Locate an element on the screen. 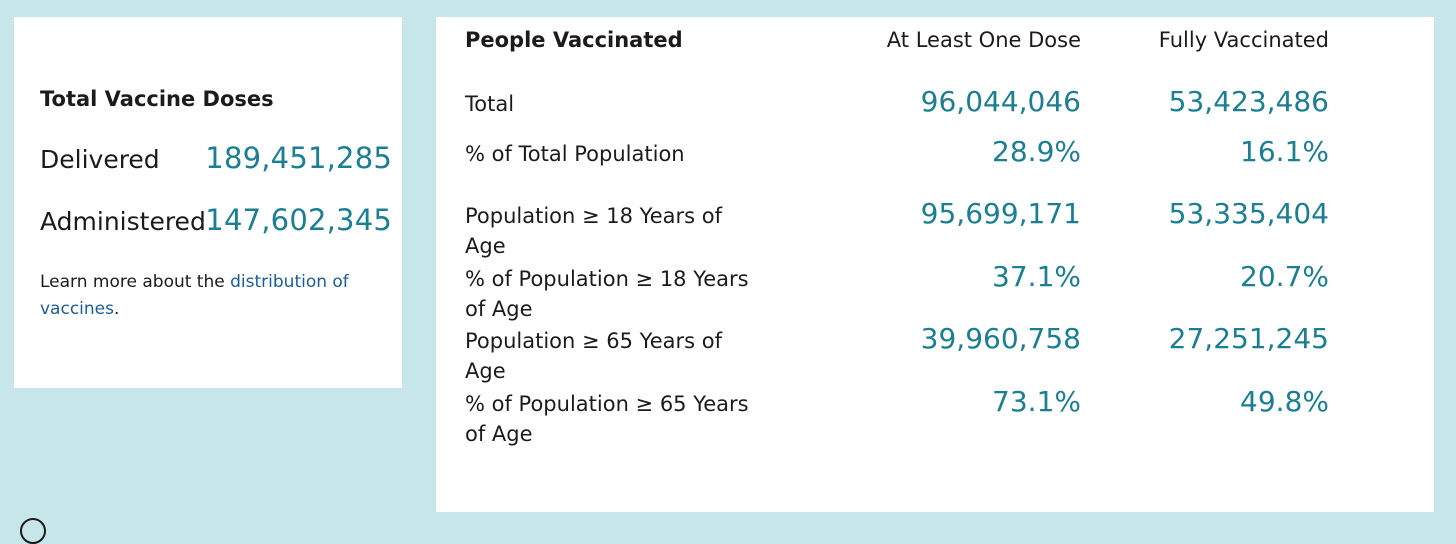 The image size is (1456, 544). total-one-dose-value: 96,044,046 is located at coordinates (1000, 101).